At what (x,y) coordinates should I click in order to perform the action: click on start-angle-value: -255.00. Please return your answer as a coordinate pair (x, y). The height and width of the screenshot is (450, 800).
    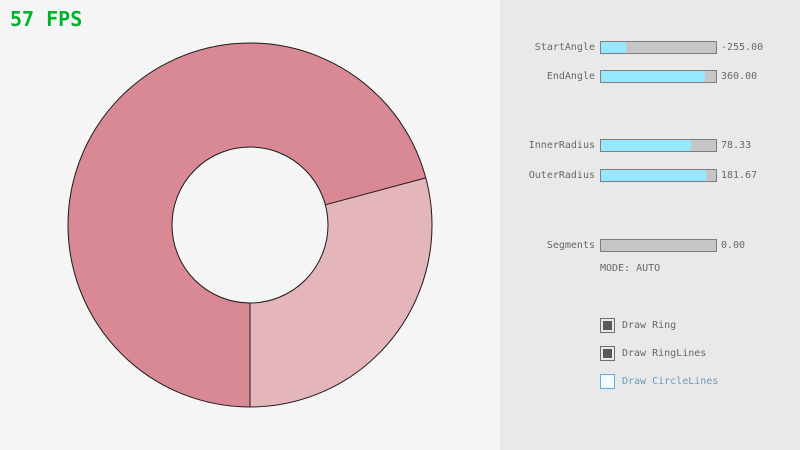
    Looking at the image, I should click on (742, 47).